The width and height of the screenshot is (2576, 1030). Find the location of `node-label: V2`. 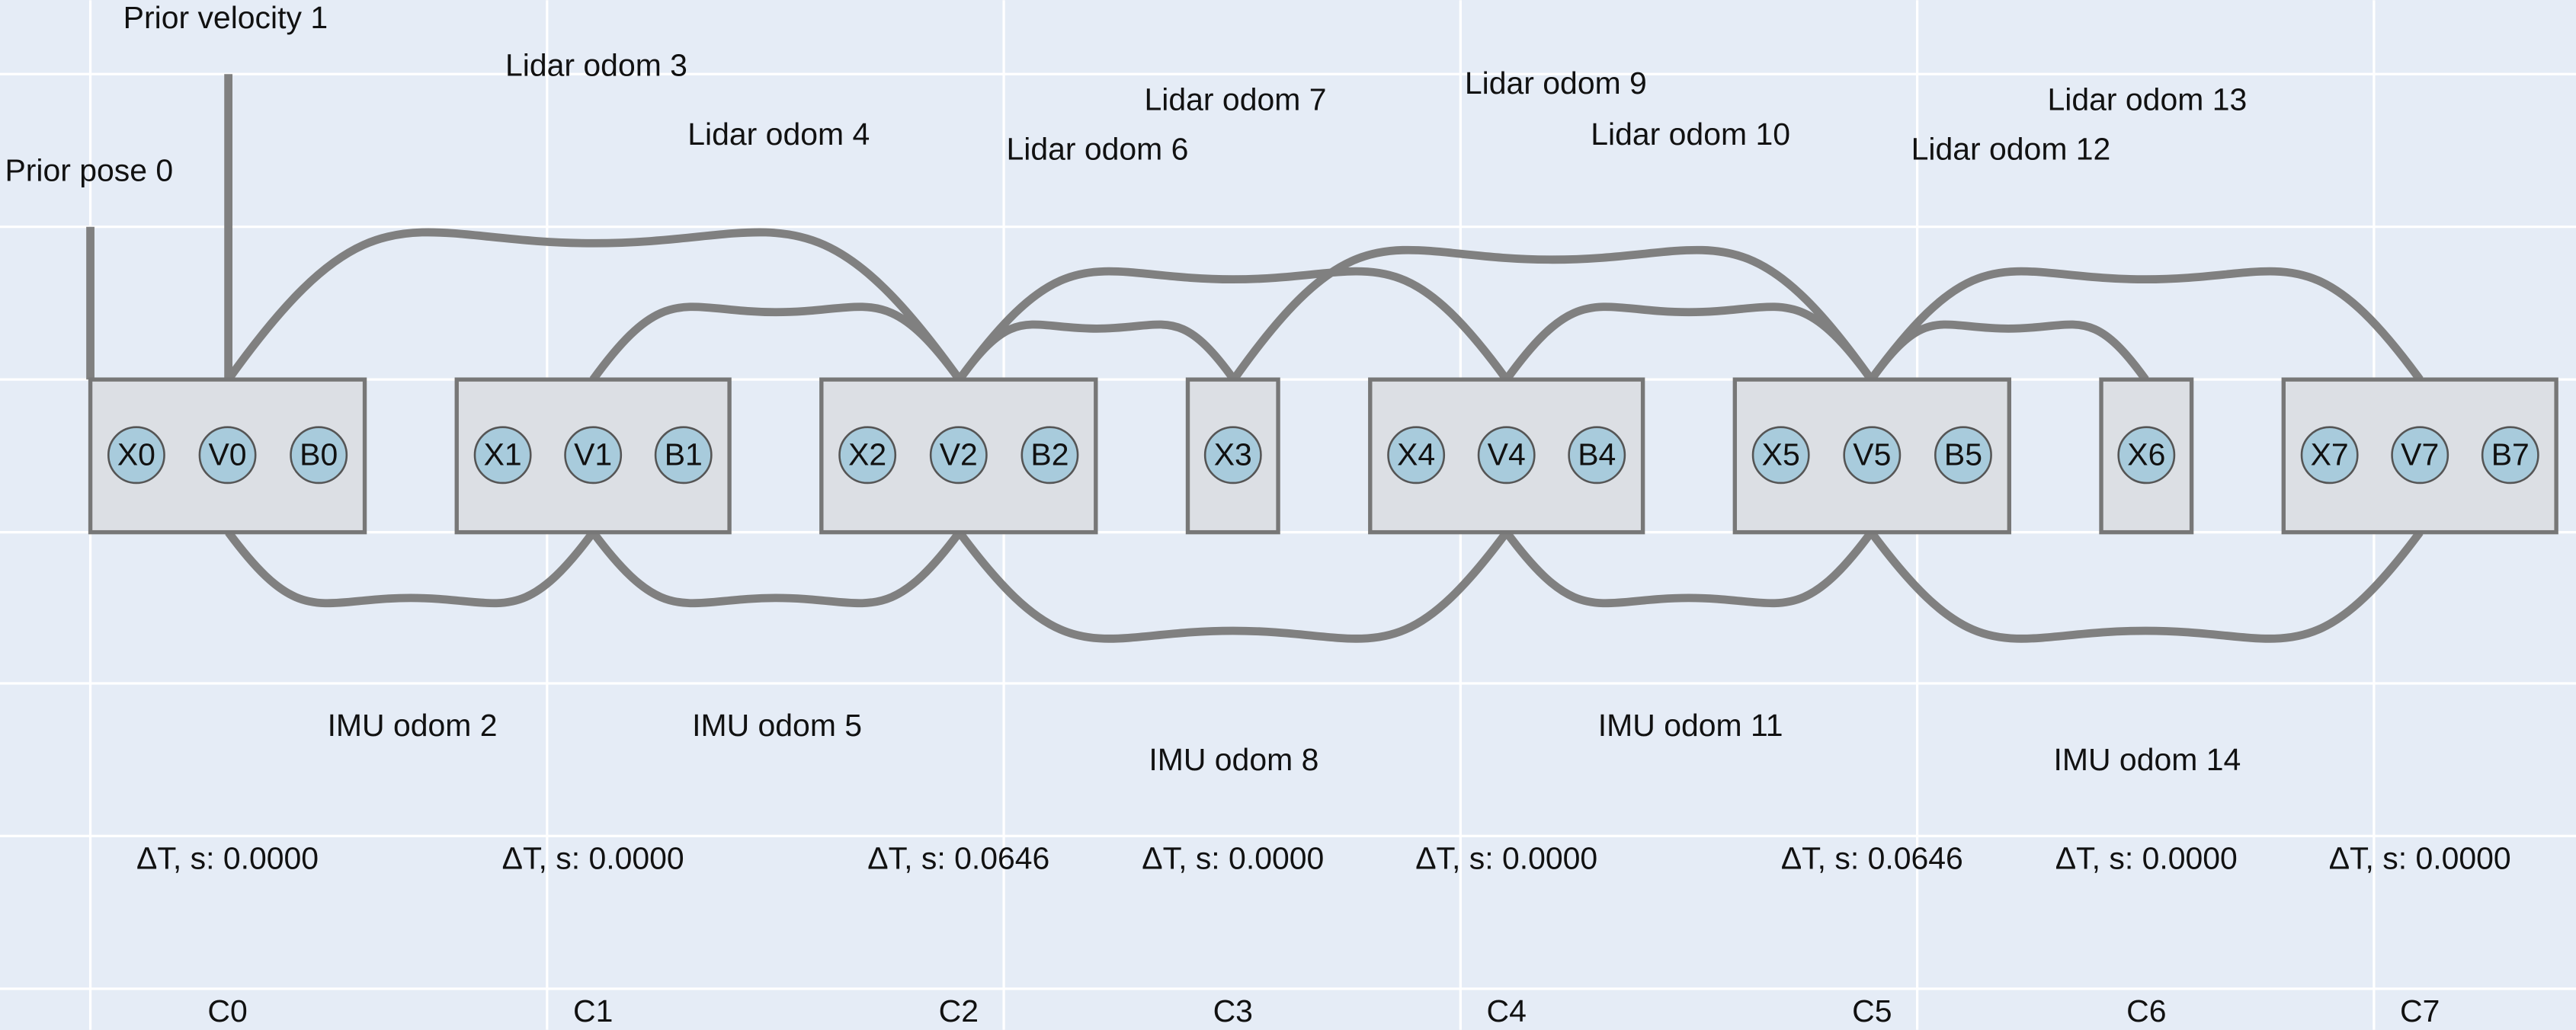

node-label: V2 is located at coordinates (959, 454).